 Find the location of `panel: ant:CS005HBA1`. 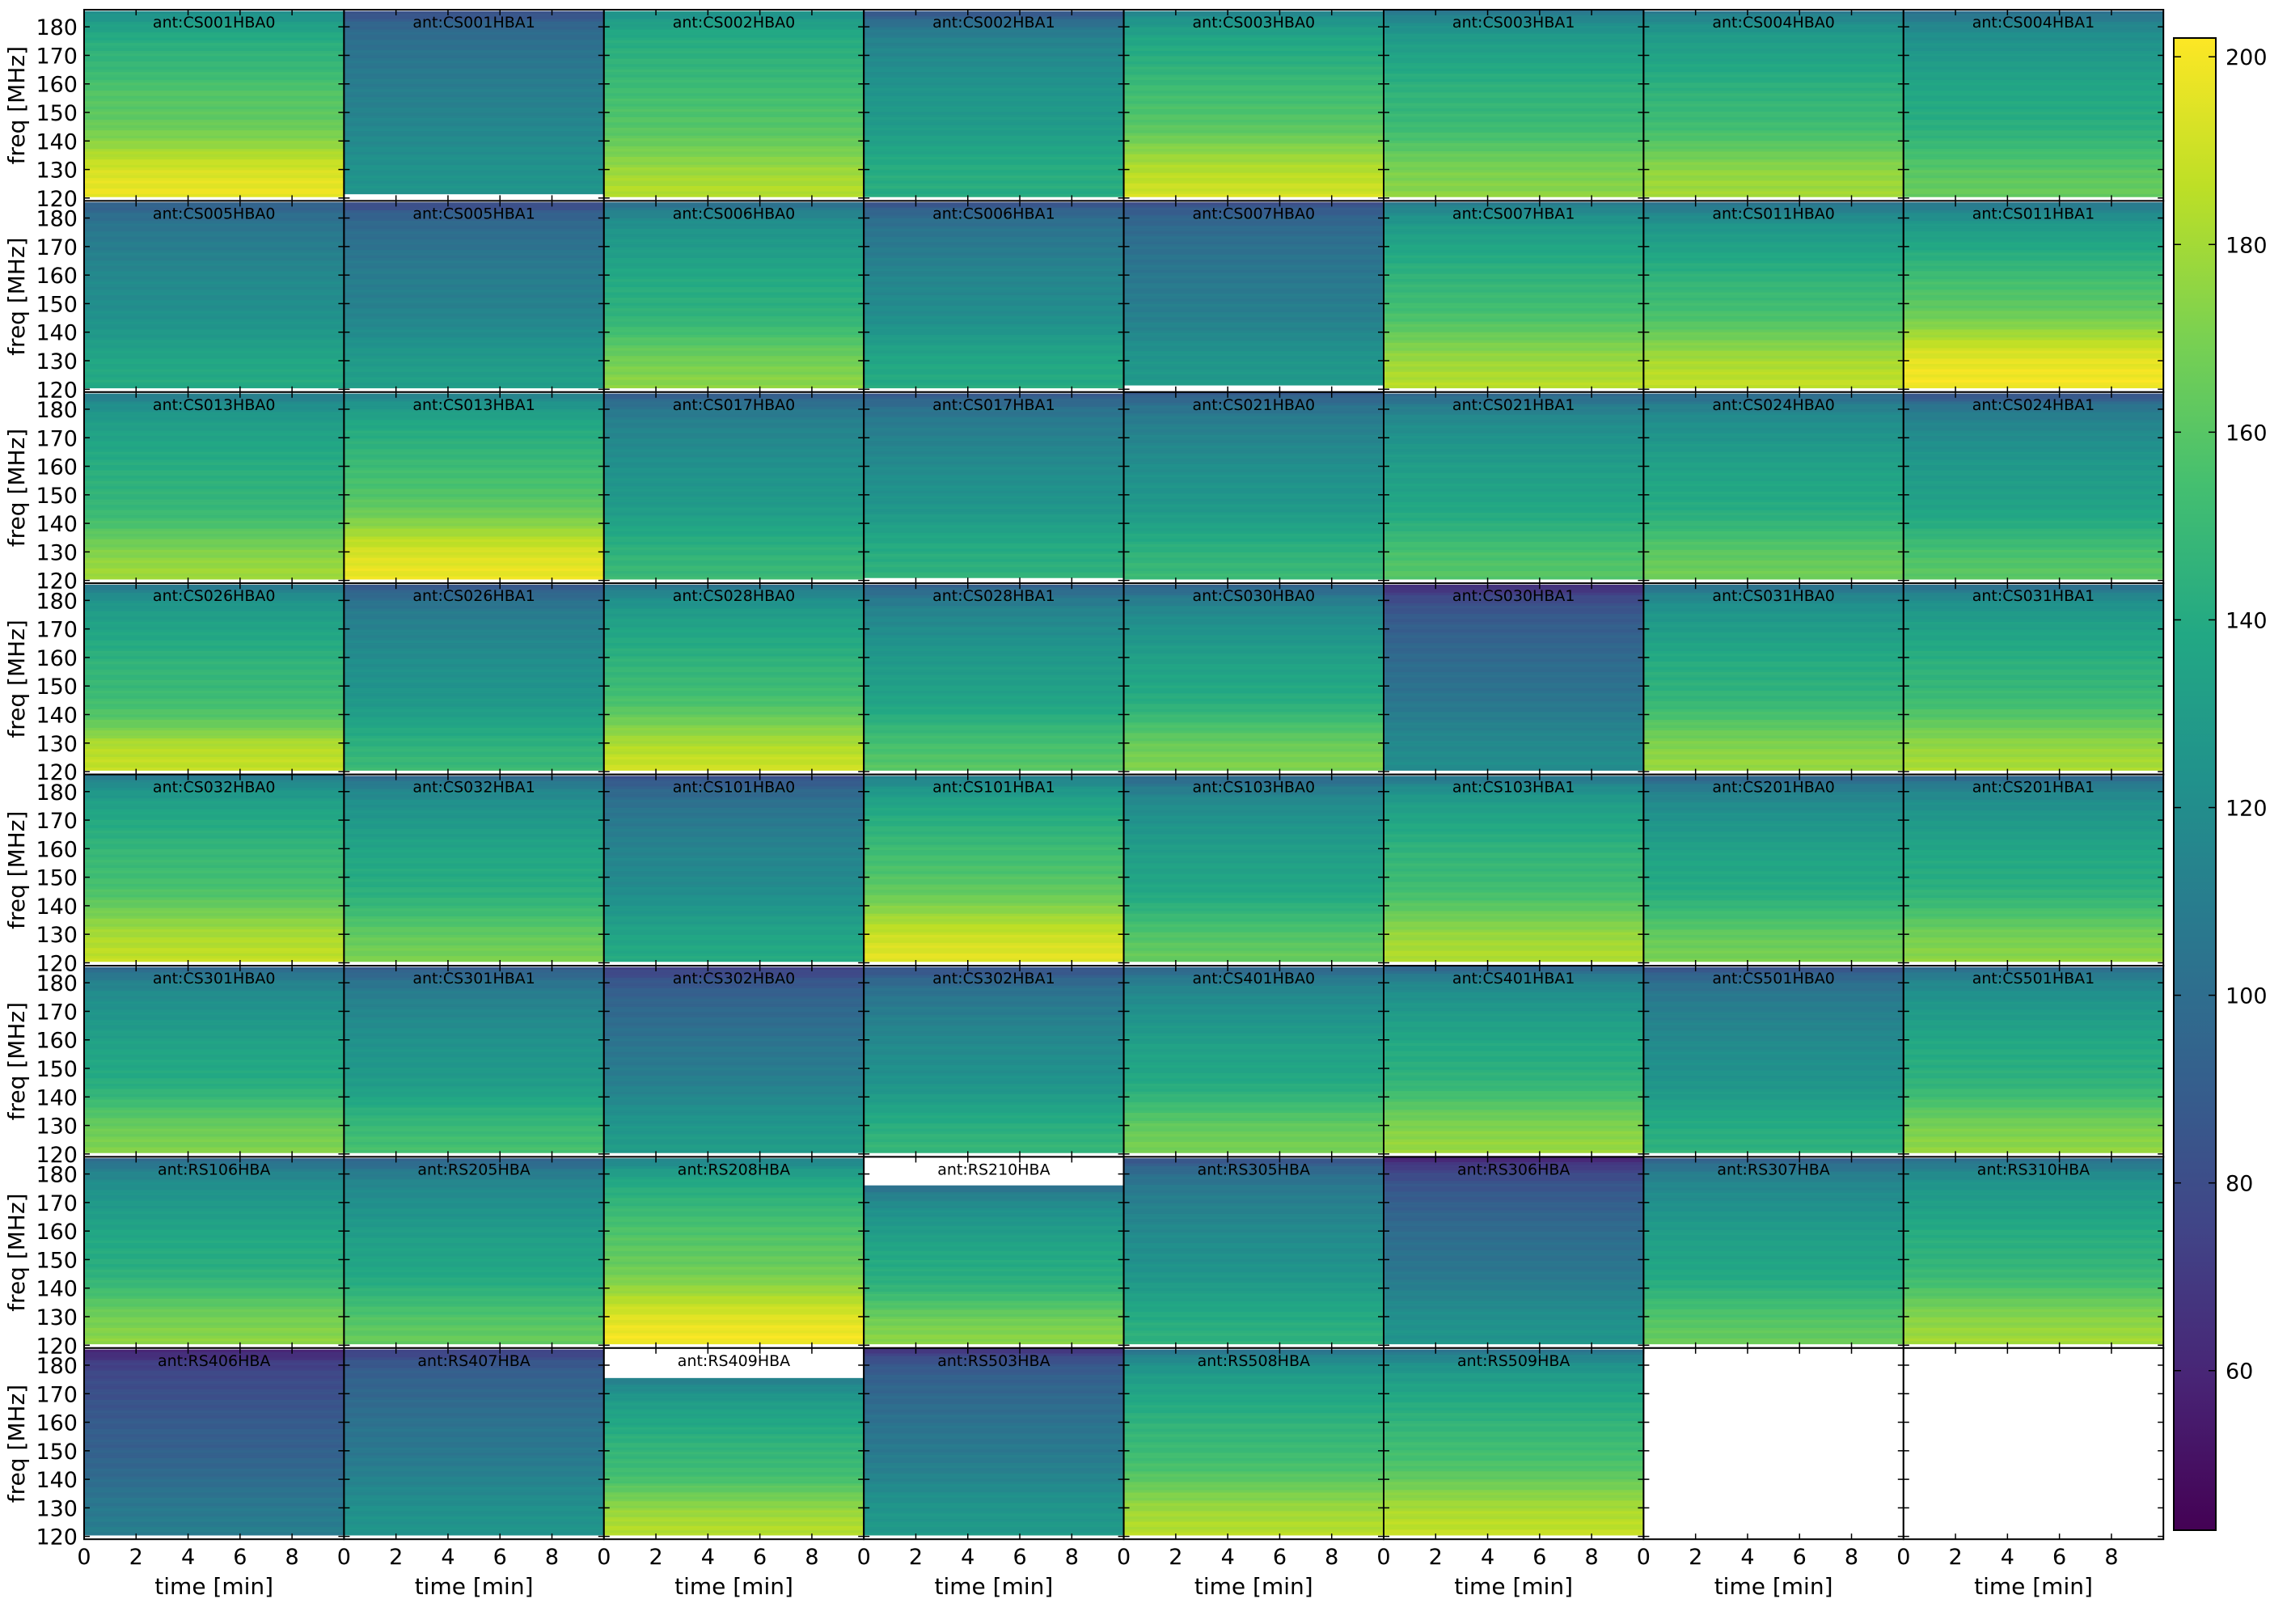

panel: ant:CS005HBA1 is located at coordinates (474, 296).